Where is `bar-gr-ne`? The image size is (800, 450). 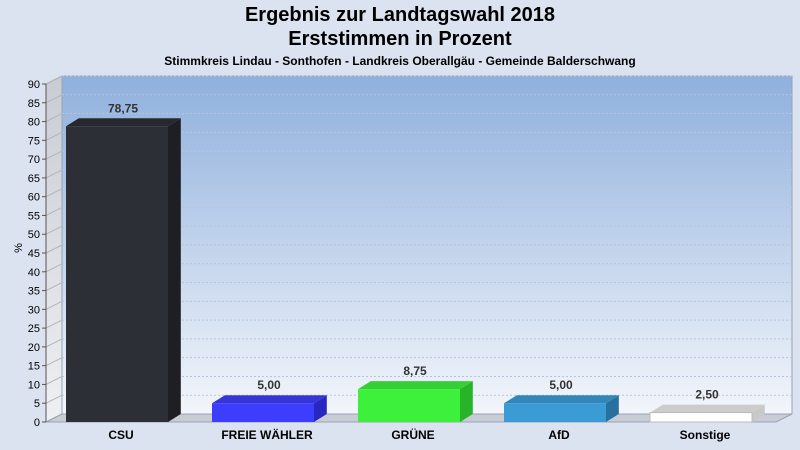 bar-gr-ne is located at coordinates (409, 405).